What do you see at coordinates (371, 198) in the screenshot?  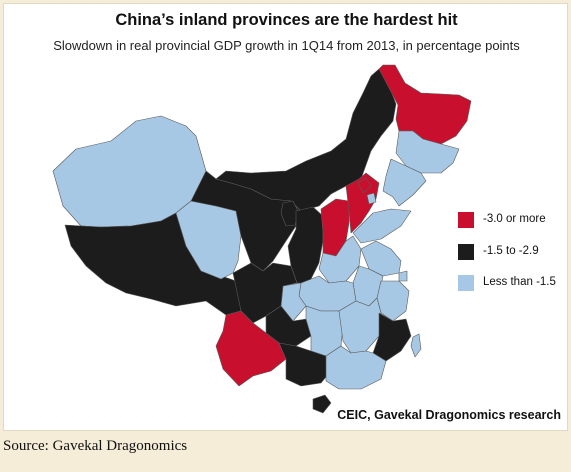 I see `province-tianjin` at bounding box center [371, 198].